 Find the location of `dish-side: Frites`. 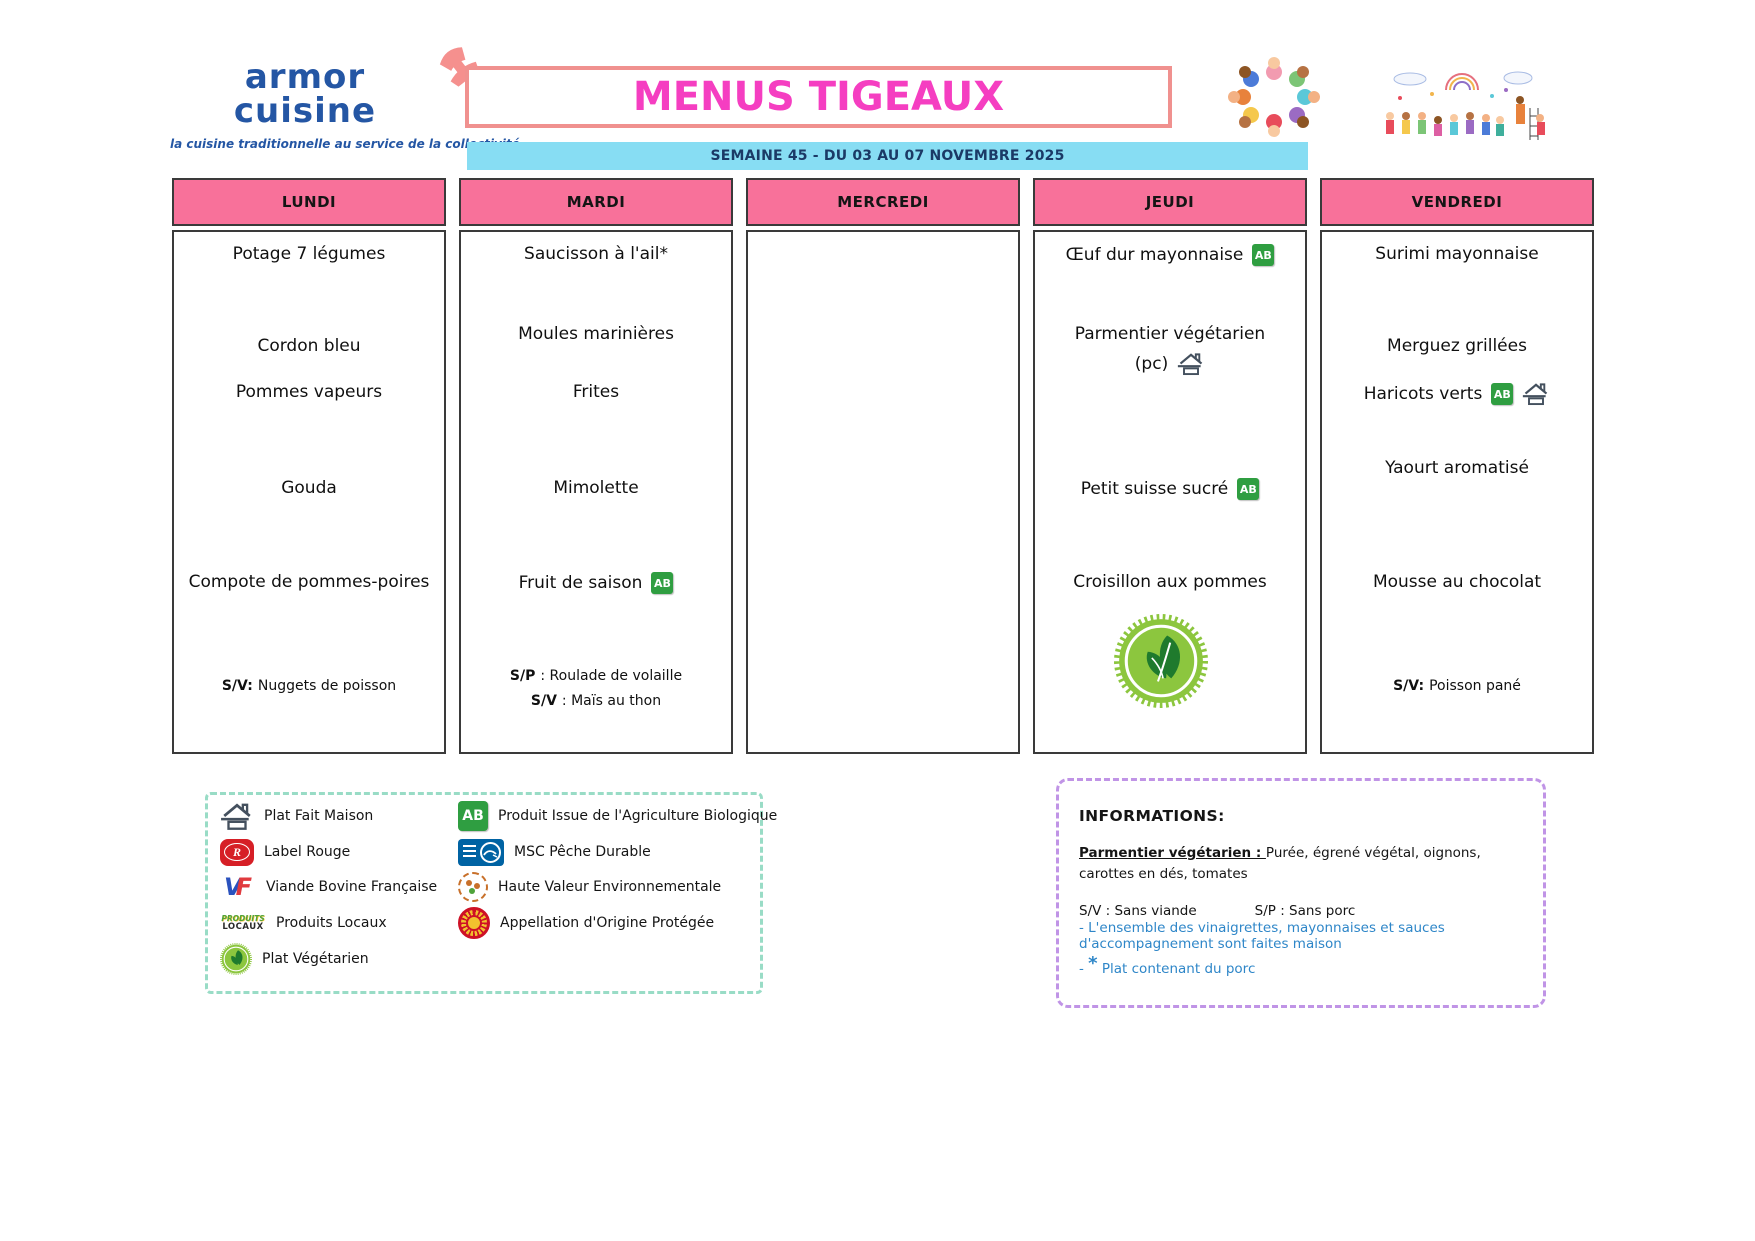

dish-side: Frites is located at coordinates (596, 392).